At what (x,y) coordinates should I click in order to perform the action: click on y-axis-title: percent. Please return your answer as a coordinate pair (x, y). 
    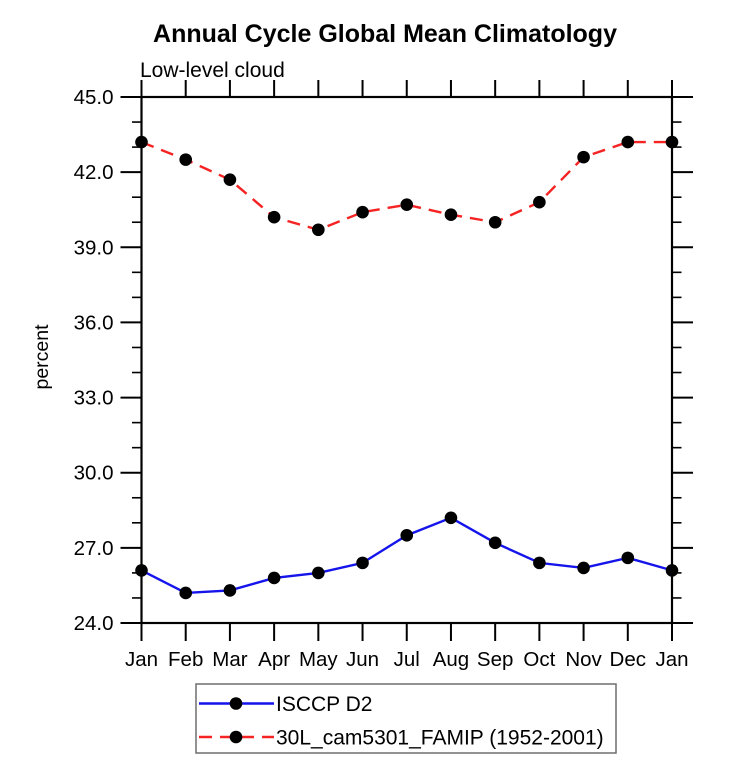
    Looking at the image, I should click on (42, 357).